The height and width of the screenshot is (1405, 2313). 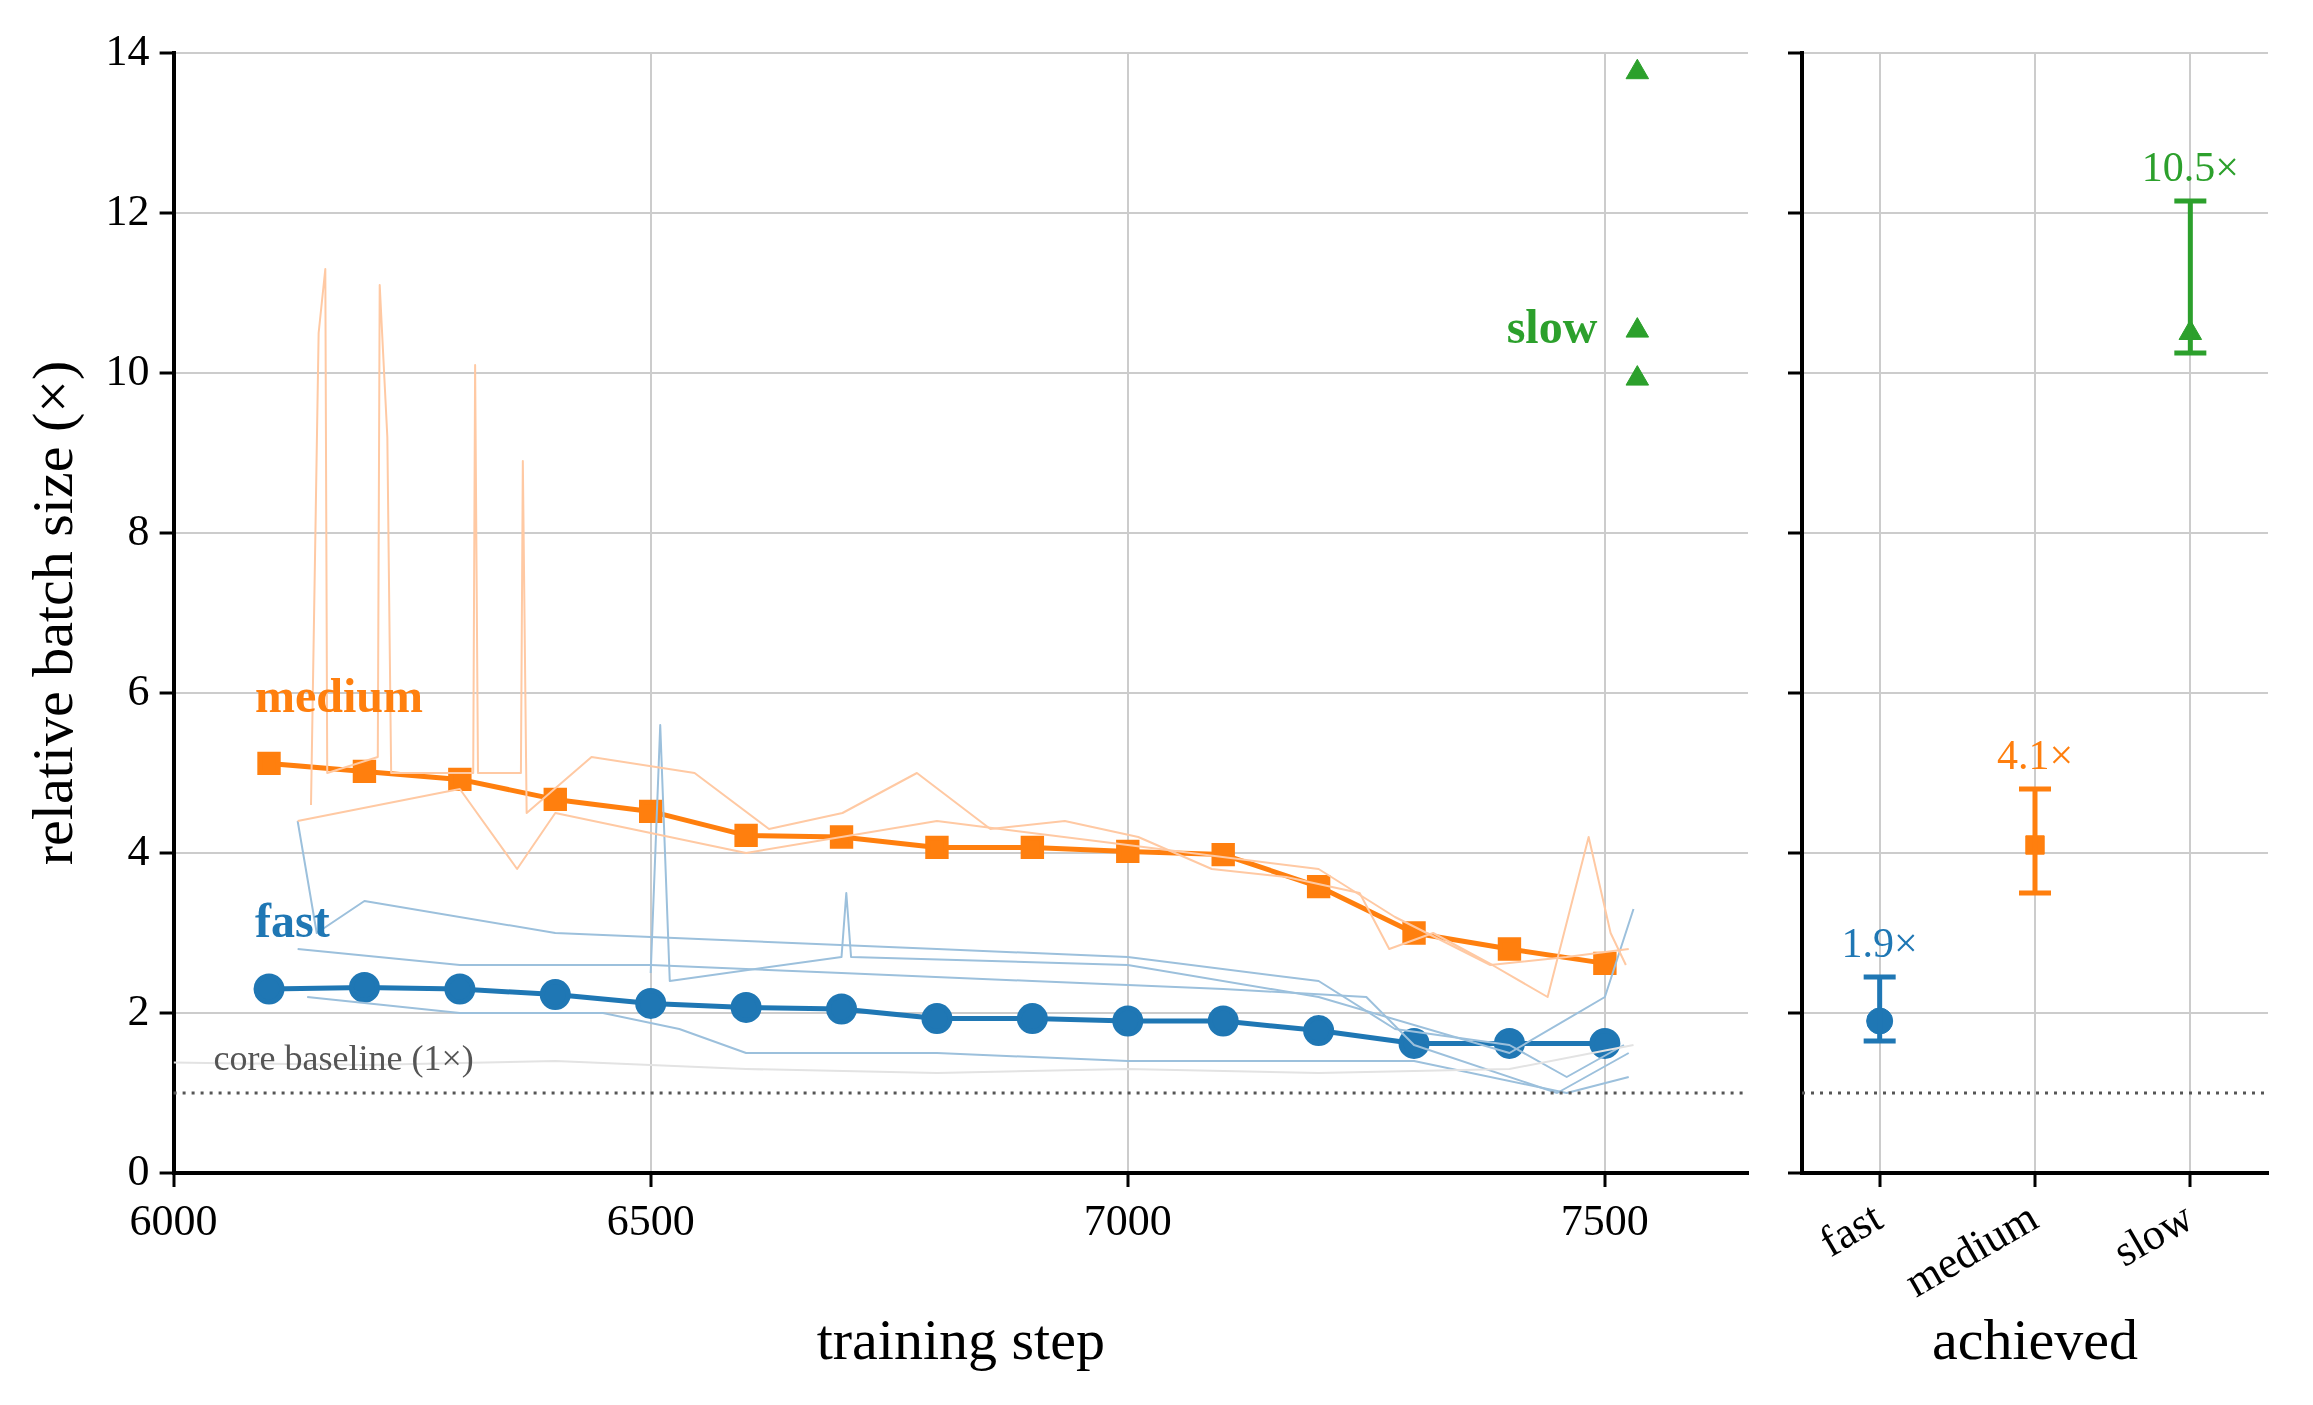 What do you see at coordinates (339, 695) in the screenshot?
I see `series-label: medium` at bounding box center [339, 695].